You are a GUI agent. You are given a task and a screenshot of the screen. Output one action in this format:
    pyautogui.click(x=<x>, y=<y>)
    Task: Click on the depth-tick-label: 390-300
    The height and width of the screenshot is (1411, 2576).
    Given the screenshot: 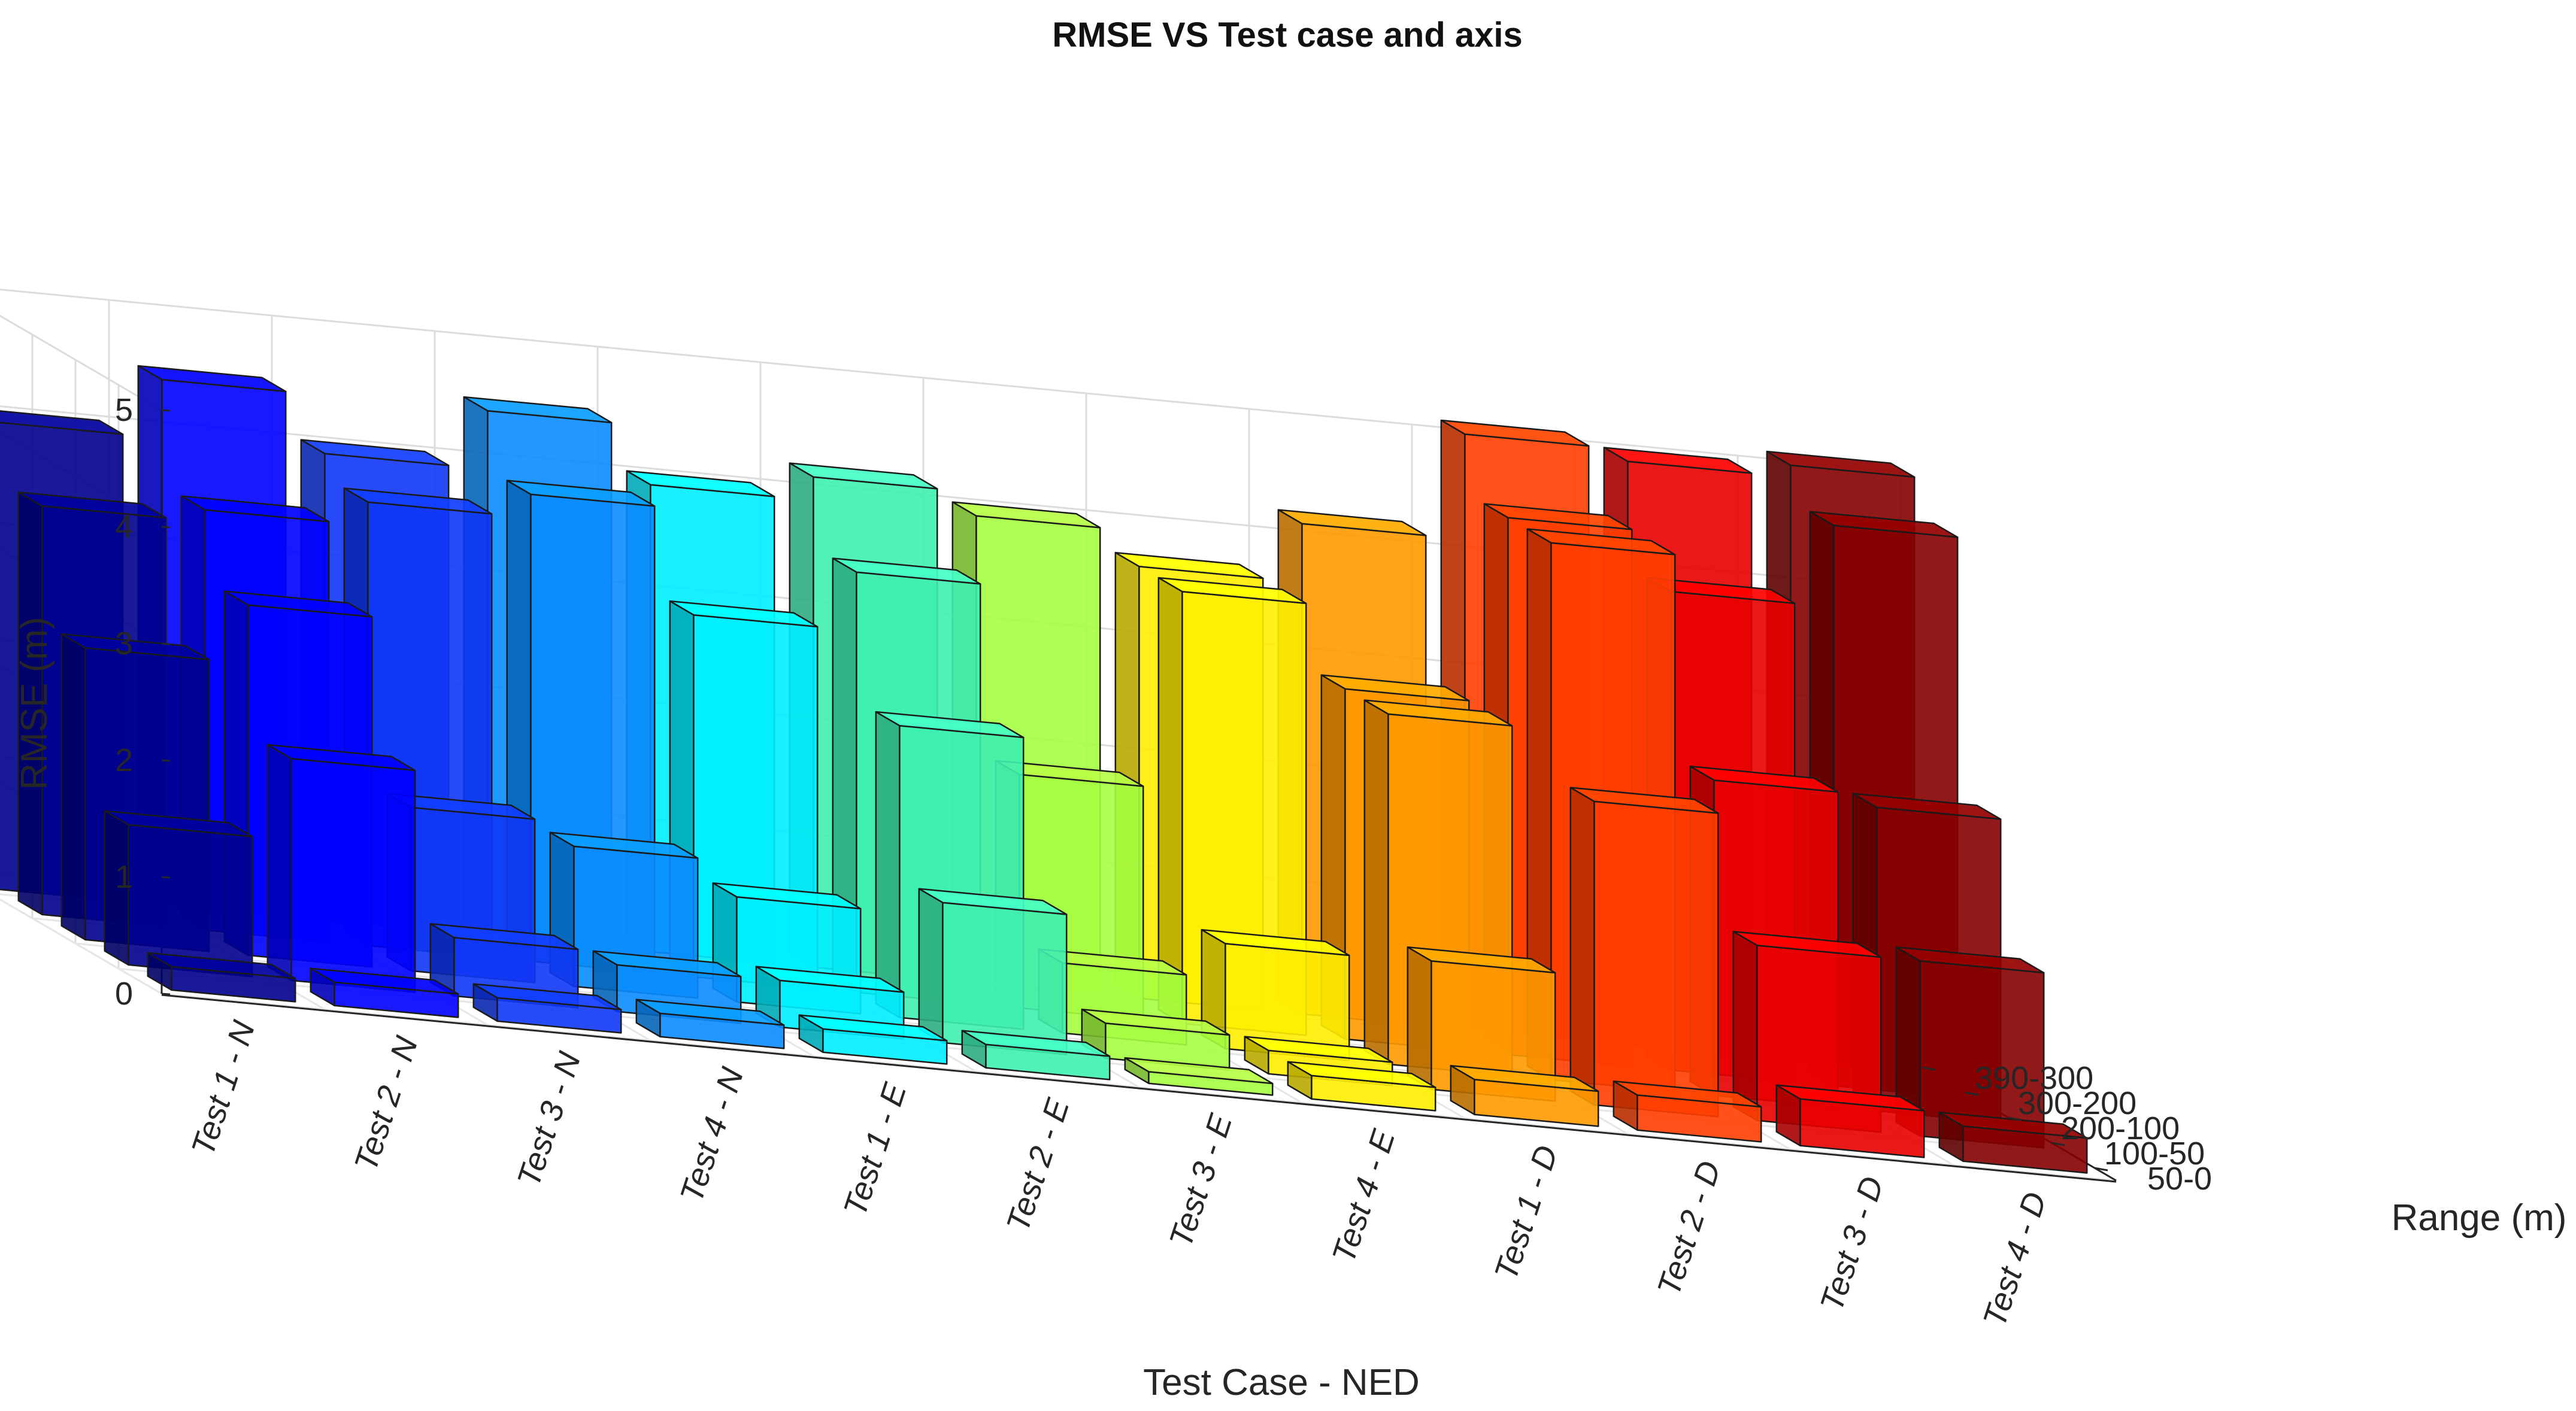 What is the action you would take?
    pyautogui.click(x=2034, y=1078)
    